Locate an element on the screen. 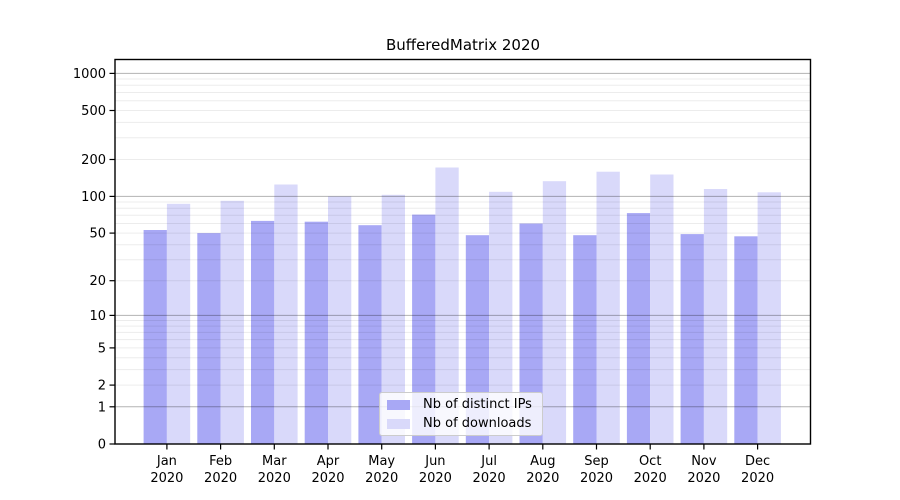 The width and height of the screenshot is (900, 500). bar-feb-distinct-ips is located at coordinates (209, 338).